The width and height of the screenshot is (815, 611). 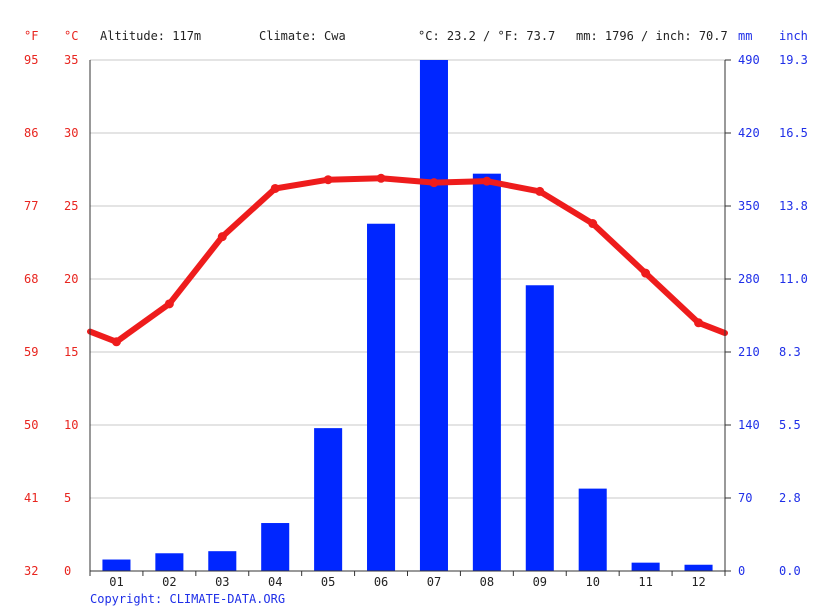 What do you see at coordinates (275, 582) in the screenshot?
I see `month-tick-label: 04` at bounding box center [275, 582].